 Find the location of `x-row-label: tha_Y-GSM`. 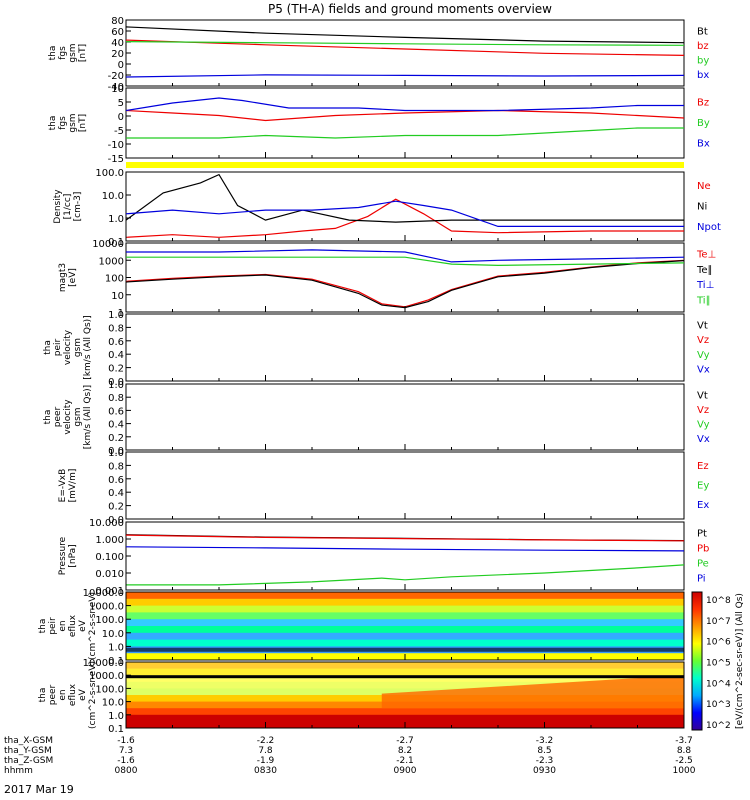

x-row-label: tha_Y-GSM is located at coordinates (28, 751).